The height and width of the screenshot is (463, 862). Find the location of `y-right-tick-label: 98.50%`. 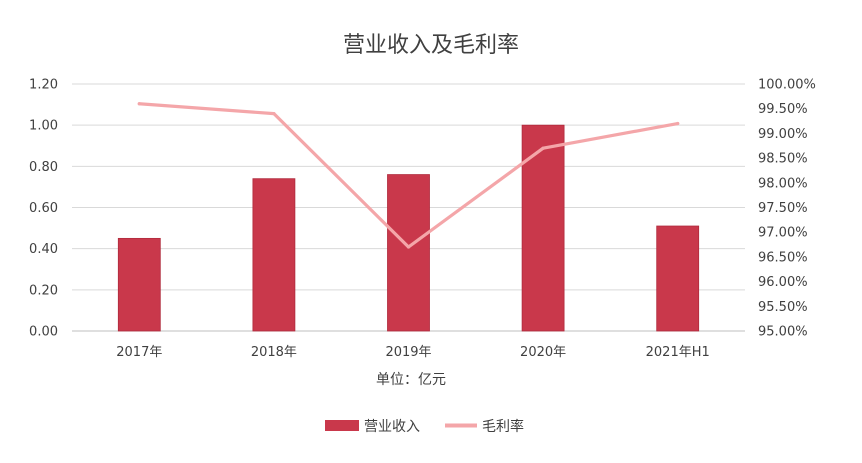

y-right-tick-label: 98.50% is located at coordinates (783, 159).